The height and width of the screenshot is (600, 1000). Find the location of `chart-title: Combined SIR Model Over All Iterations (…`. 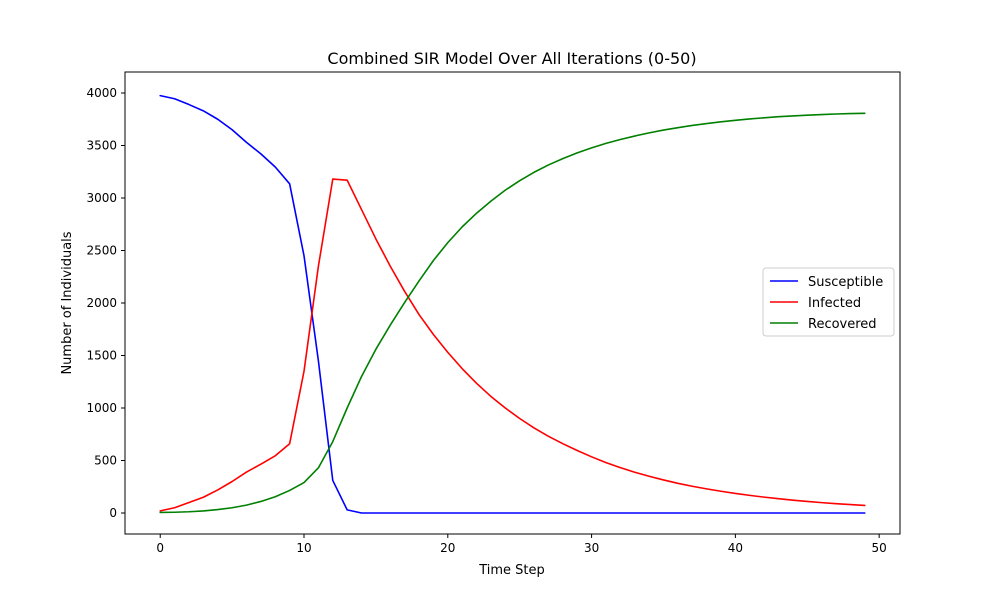

chart-title: Combined SIR Model Over All Iterations (… is located at coordinates (511, 58).